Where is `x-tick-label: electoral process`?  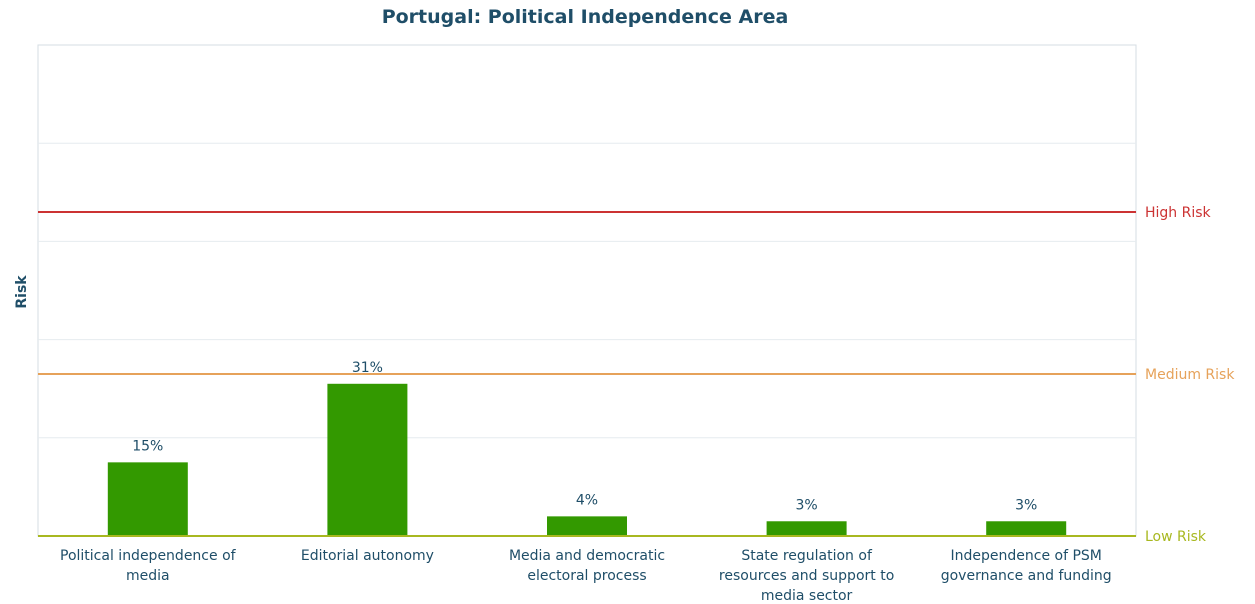 x-tick-label: electoral process is located at coordinates (586, 576).